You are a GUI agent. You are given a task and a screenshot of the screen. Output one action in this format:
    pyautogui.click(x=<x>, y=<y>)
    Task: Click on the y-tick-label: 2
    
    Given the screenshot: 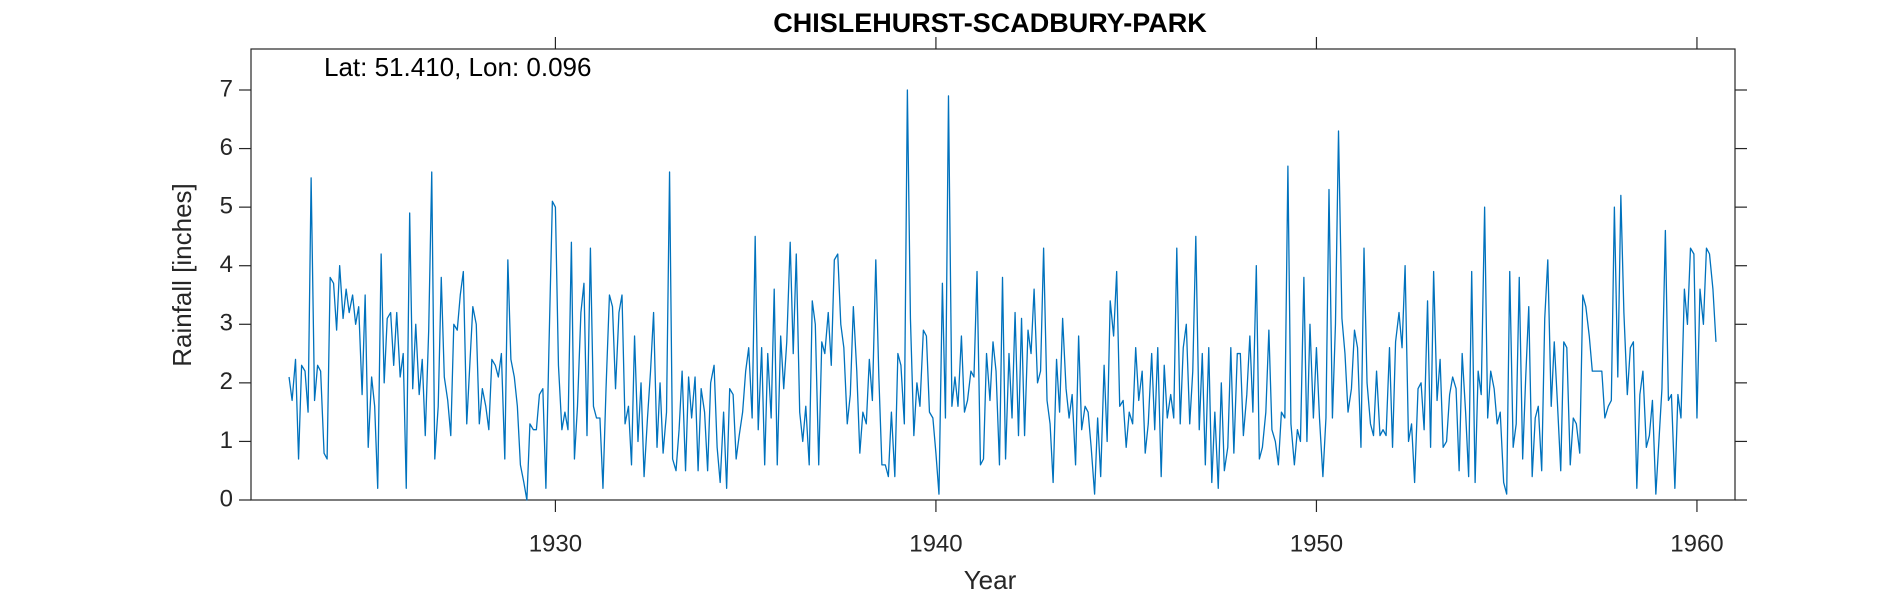 What is the action you would take?
    pyautogui.click(x=226, y=381)
    